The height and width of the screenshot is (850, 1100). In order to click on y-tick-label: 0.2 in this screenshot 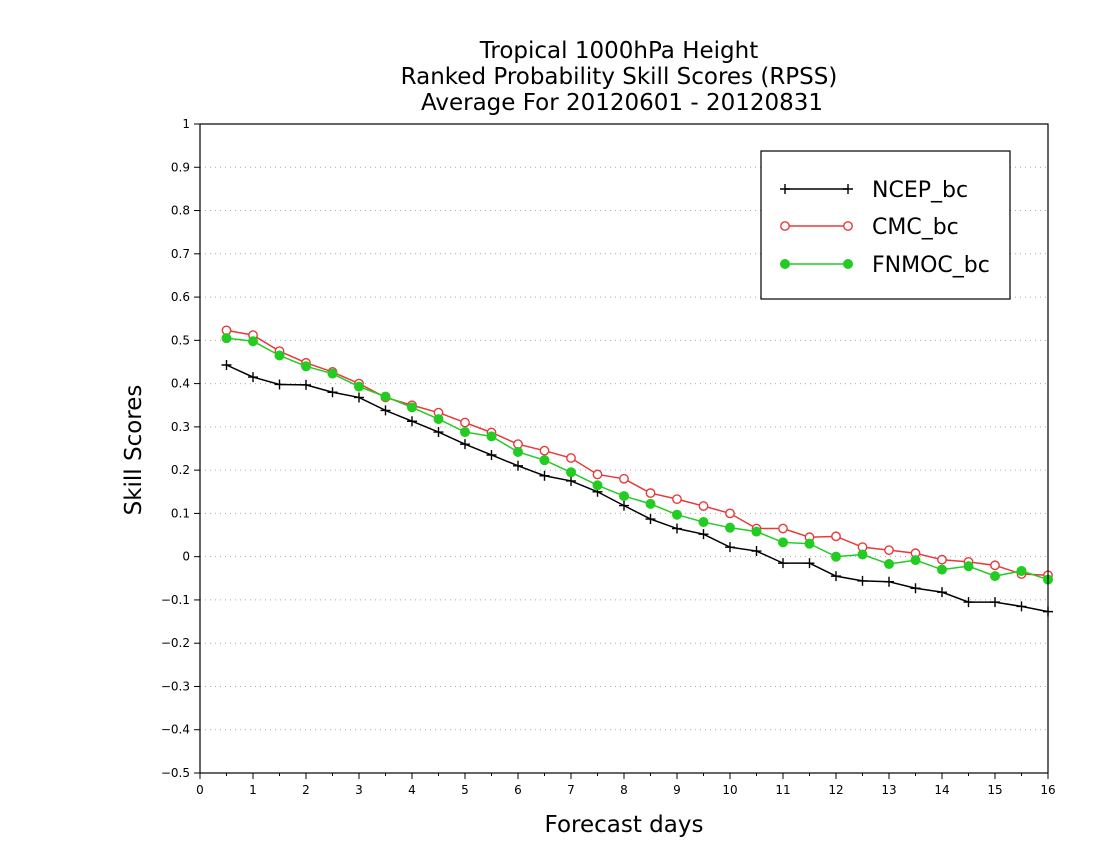, I will do `click(180, 470)`.